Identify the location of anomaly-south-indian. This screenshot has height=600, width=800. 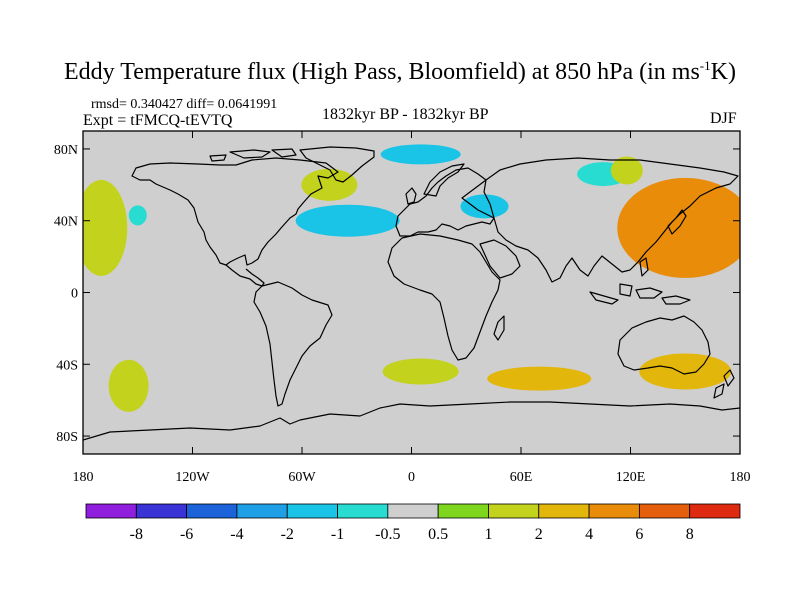
(539, 378).